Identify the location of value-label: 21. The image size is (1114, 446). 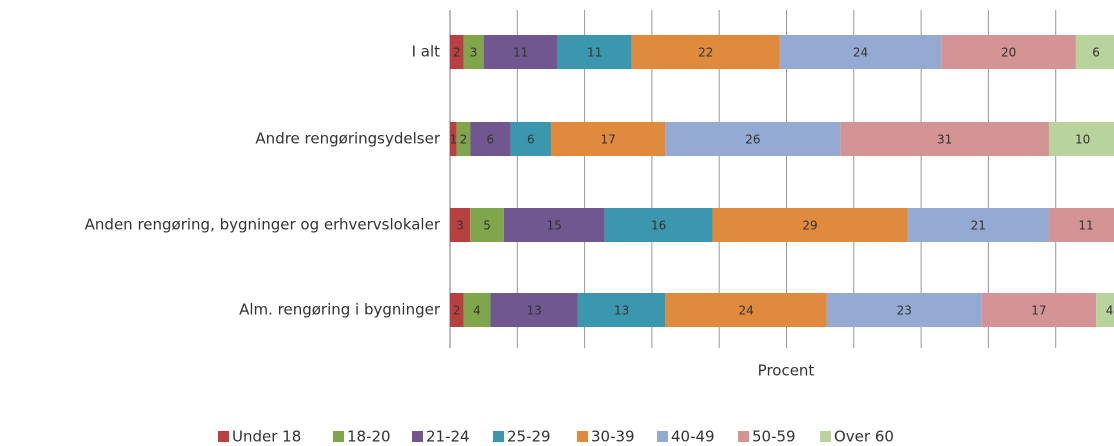
(978, 226).